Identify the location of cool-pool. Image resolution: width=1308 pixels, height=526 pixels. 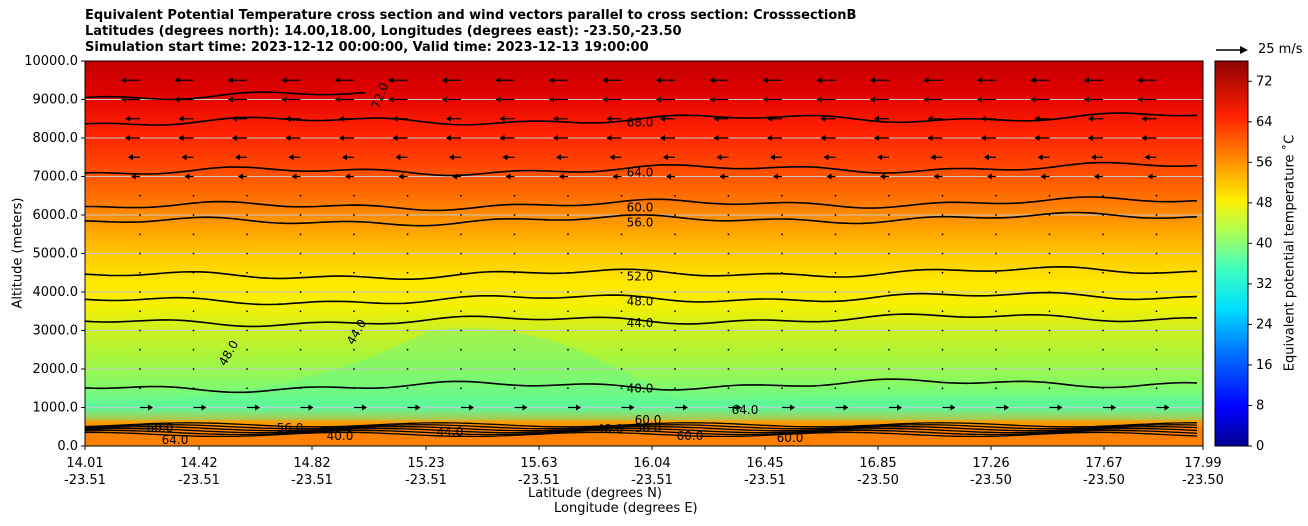
(644, 374).